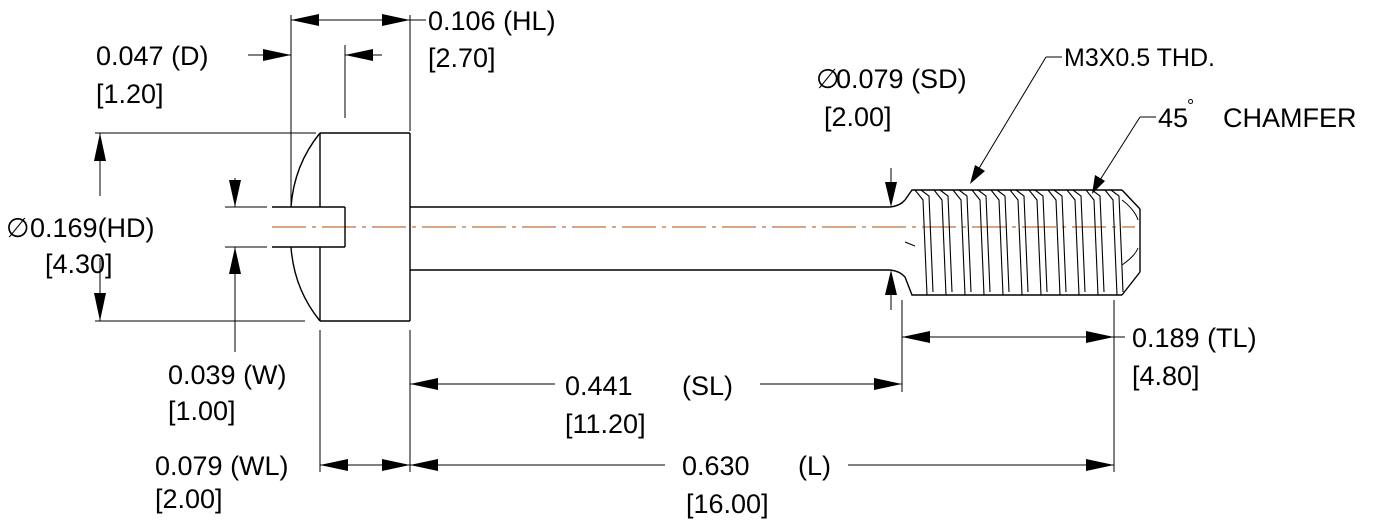 Image resolution: width=1399 pixels, height=524 pixels. Describe the element at coordinates (716, 466) in the screenshot. I see `l-imperial-label: 0.630` at that location.